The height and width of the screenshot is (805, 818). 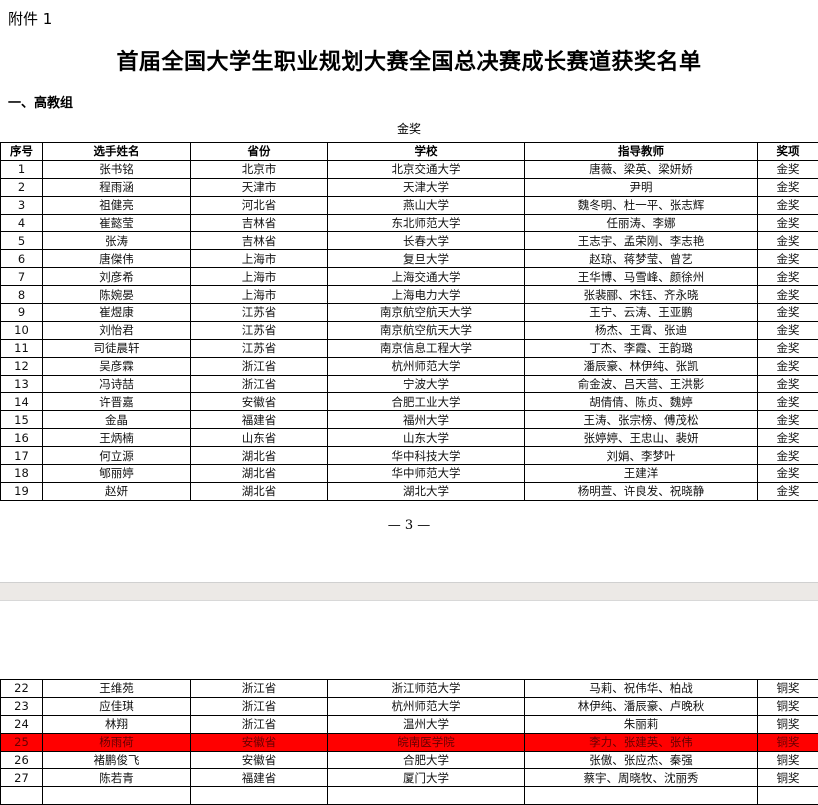 What do you see at coordinates (641, 187) in the screenshot?
I see `cell-advisor: 尹明` at bounding box center [641, 187].